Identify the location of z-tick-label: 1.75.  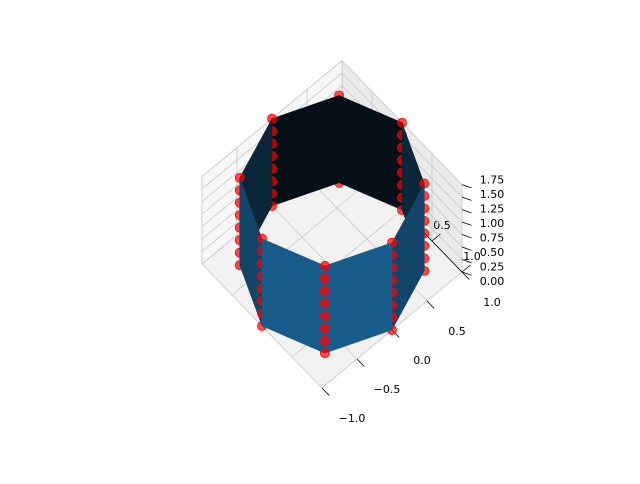
(492, 180).